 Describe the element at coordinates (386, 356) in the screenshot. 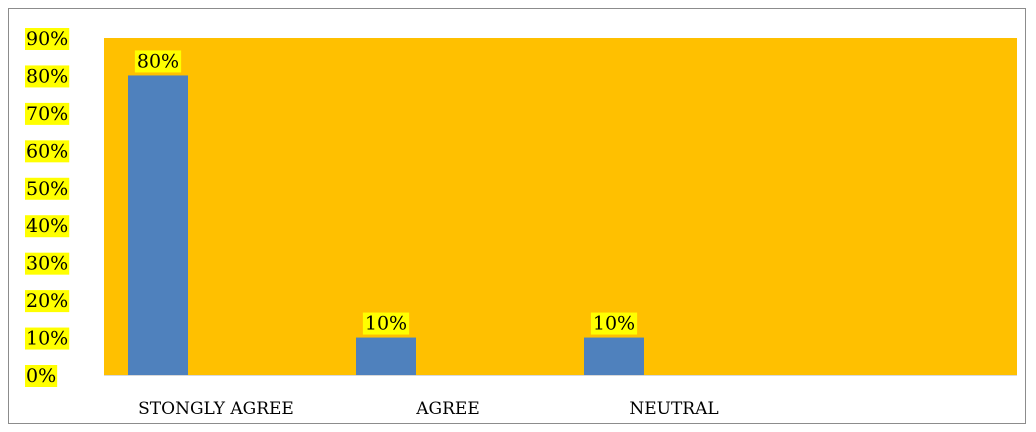

I see `bar-agree` at that location.